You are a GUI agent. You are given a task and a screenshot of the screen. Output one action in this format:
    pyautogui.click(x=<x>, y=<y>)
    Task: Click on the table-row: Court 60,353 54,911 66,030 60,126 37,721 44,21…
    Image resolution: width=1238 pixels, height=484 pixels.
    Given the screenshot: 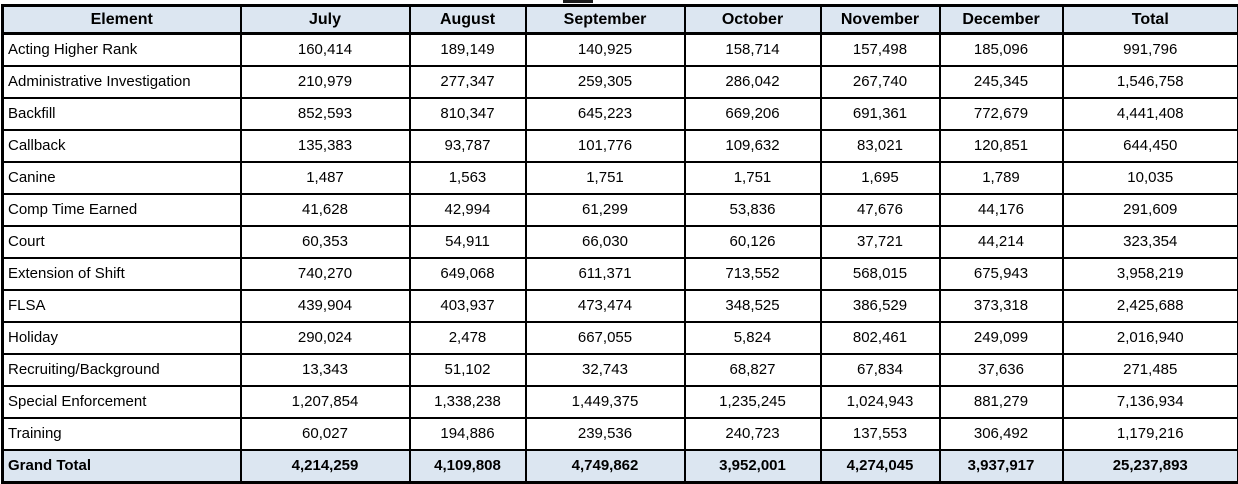 What is the action you would take?
    pyautogui.click(x=619, y=241)
    